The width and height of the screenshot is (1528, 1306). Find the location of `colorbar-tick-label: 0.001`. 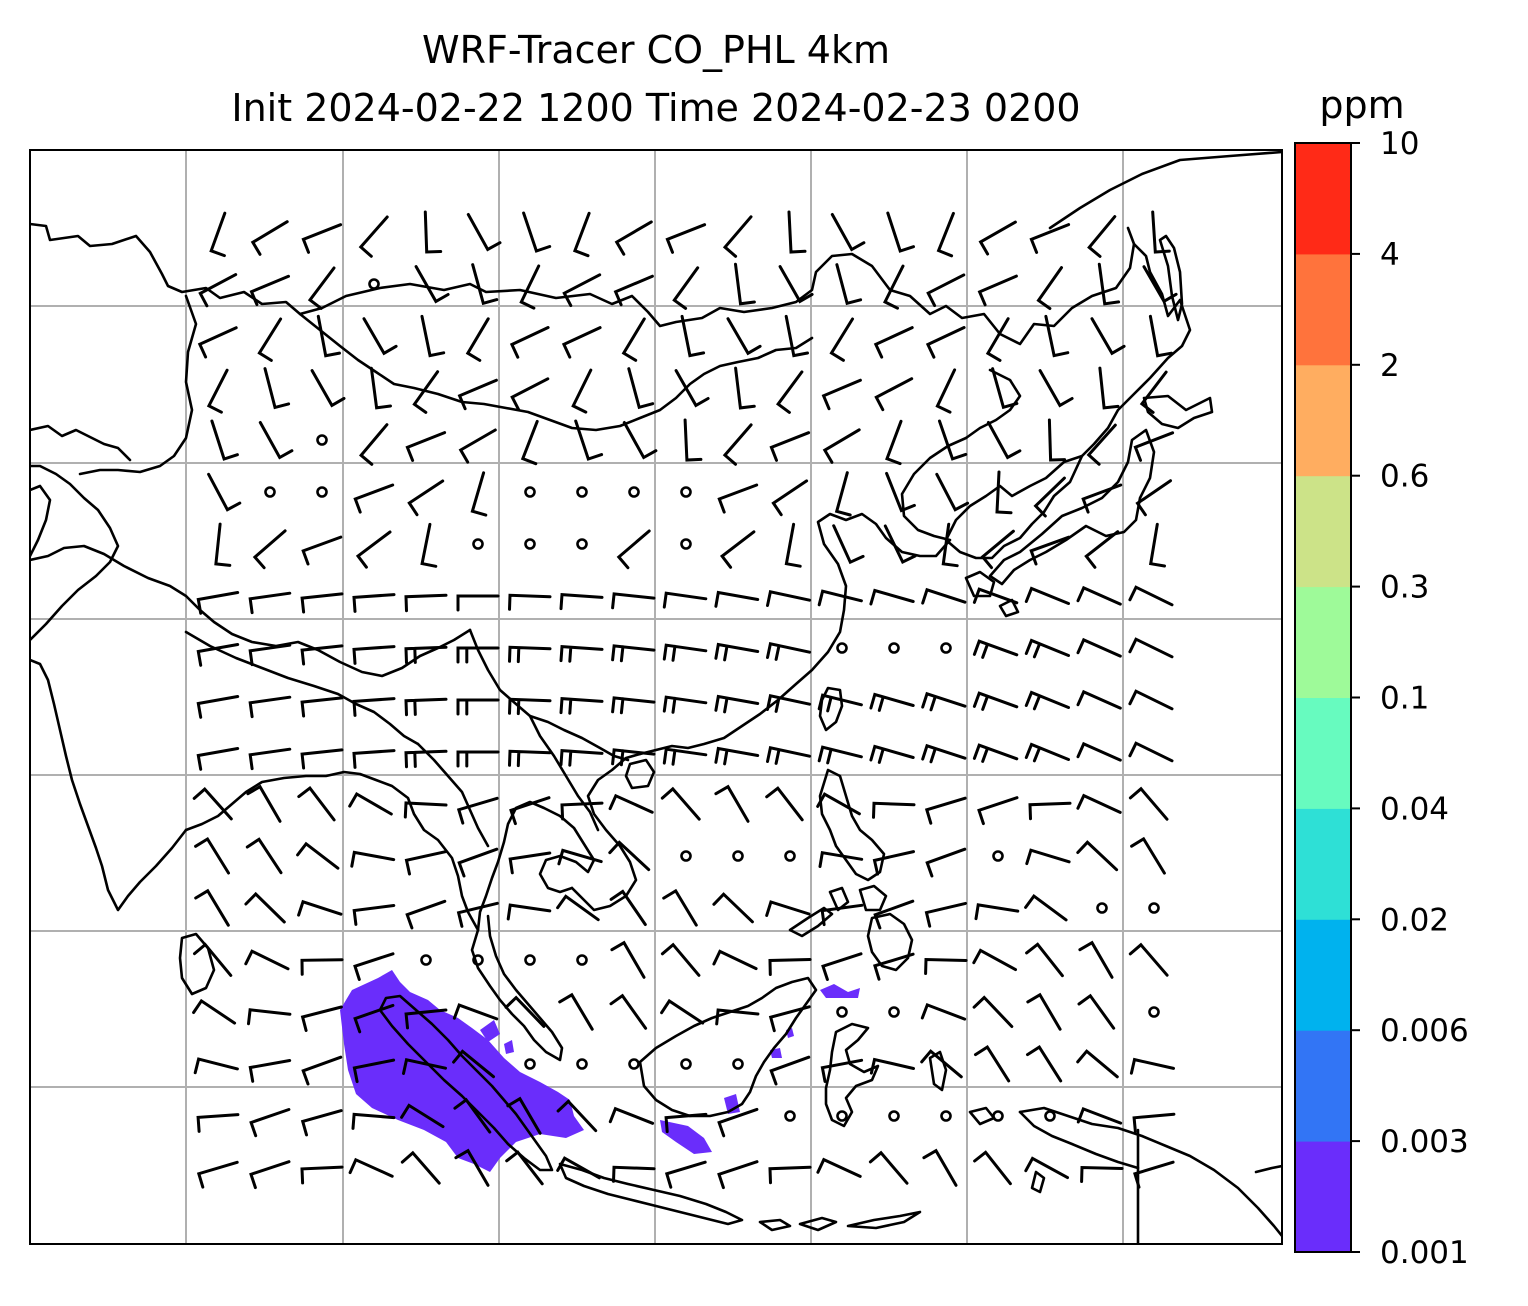

colorbar-tick-label: 0.001 is located at coordinates (1424, 1253).